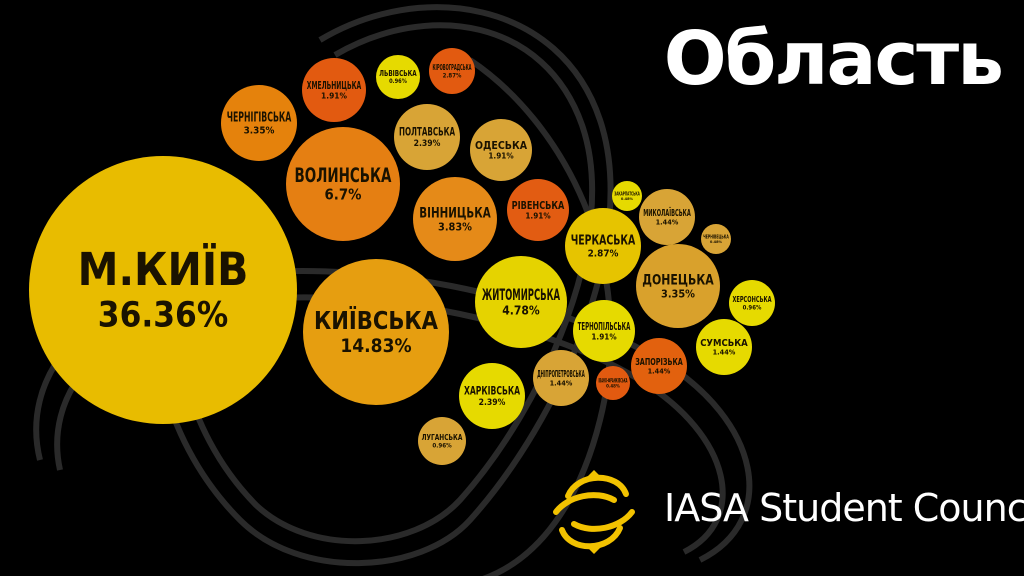 The image size is (1024, 576). I want to click on bubble-label: ХМЕЛЬНИЦЬКА, so click(334, 85).